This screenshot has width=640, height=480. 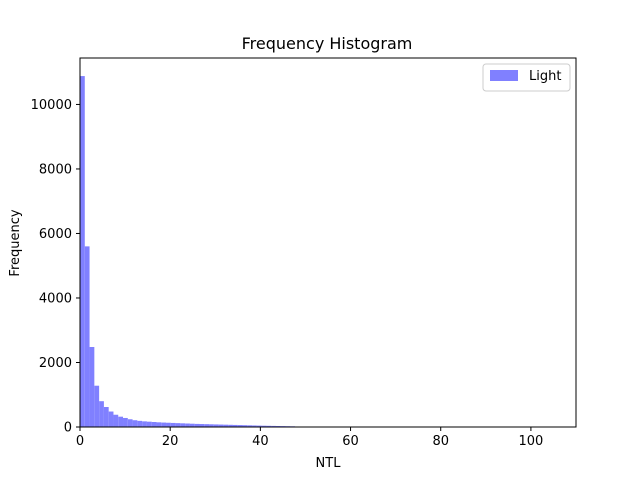 What do you see at coordinates (80, 441) in the screenshot?
I see `x-tick-label: 0` at bounding box center [80, 441].